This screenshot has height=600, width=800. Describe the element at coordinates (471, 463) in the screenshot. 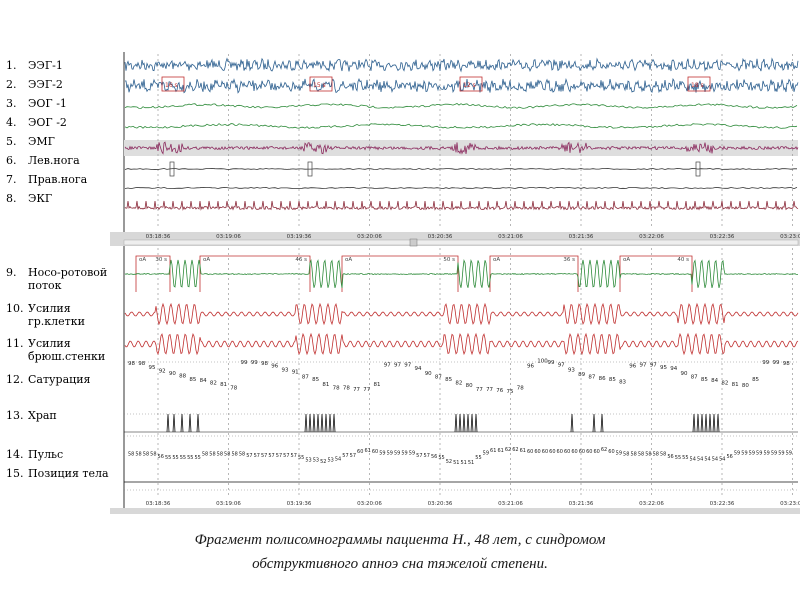

I see `pulse-value: 51` at that location.